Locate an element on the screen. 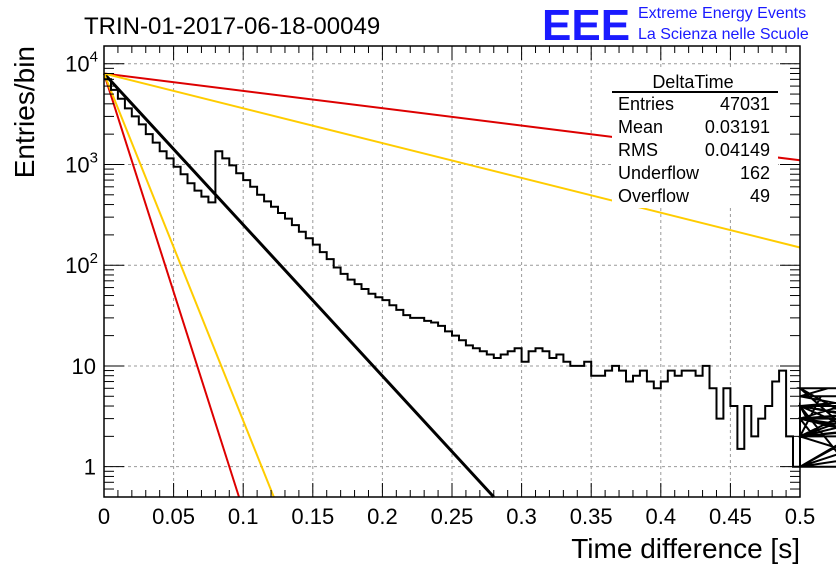 This screenshot has width=836, height=572. logo-line-1: Extreme Energy Events is located at coordinates (722, 13).